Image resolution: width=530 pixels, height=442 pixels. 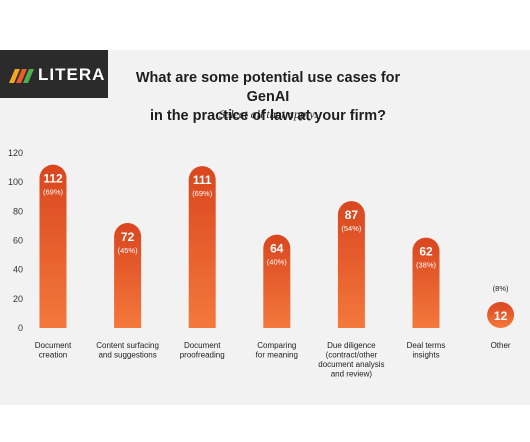 I want to click on x-category-label: Content surfacing, so click(x=127, y=345).